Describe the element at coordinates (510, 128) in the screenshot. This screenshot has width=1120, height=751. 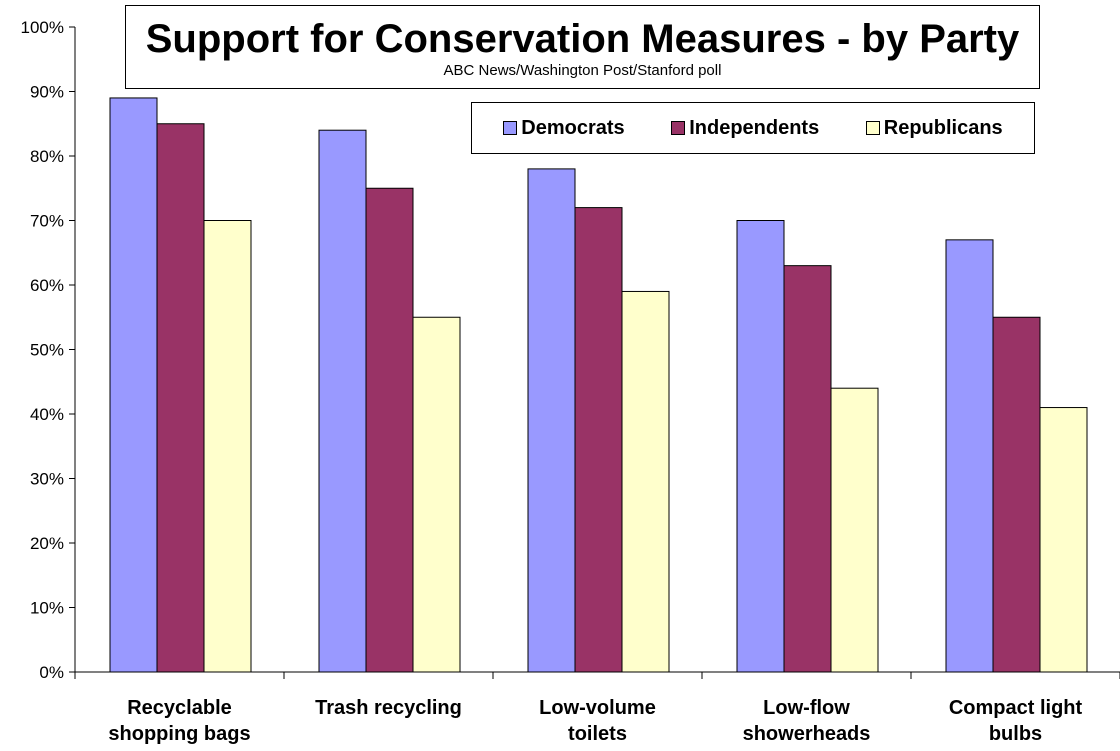
I see `legend-swatch-democrats` at that location.